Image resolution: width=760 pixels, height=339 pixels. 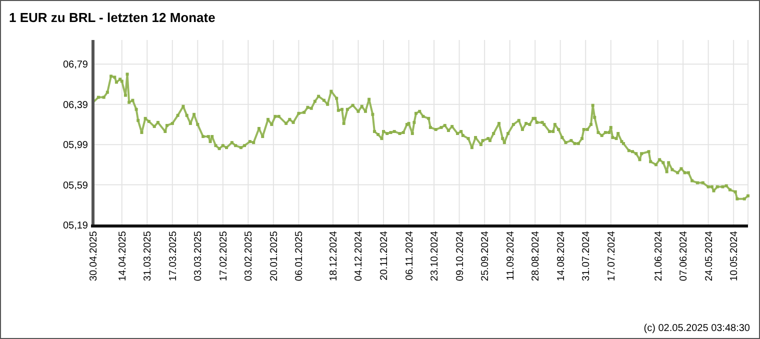 What do you see at coordinates (460, 256) in the screenshot?
I see `x-tick-label: 09.10.2024` at bounding box center [460, 256].